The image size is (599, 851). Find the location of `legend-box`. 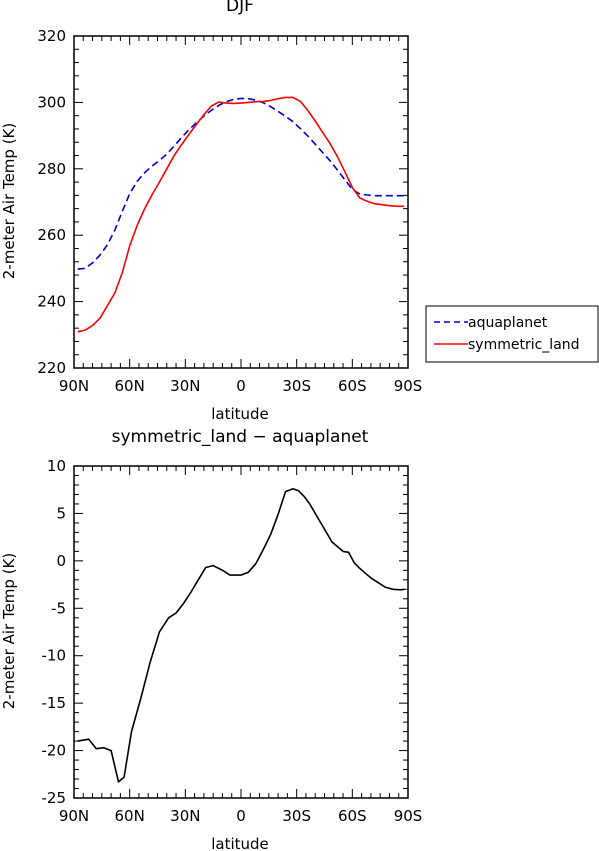

legend-box is located at coordinates (512, 334).